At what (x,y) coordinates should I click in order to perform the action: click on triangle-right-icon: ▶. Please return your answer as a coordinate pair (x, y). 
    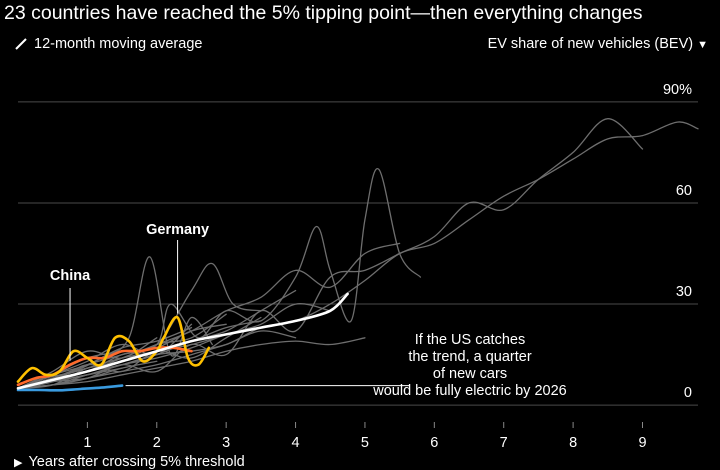
    Looking at the image, I should click on (18, 462).